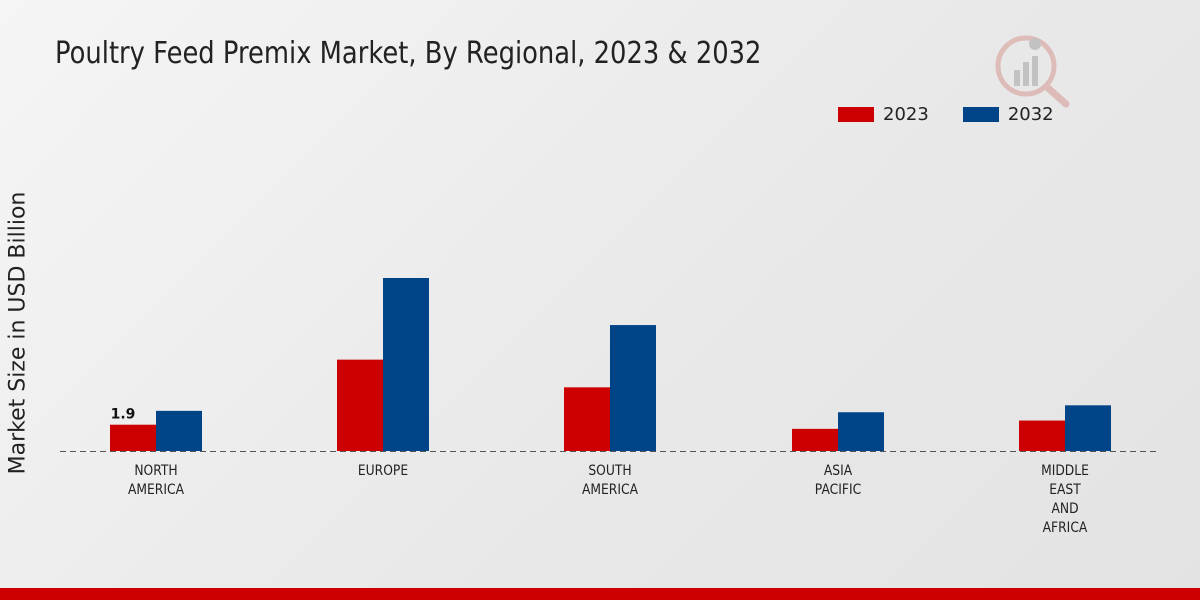  I want to click on legend-item-2023: 2023, so click(883, 114).